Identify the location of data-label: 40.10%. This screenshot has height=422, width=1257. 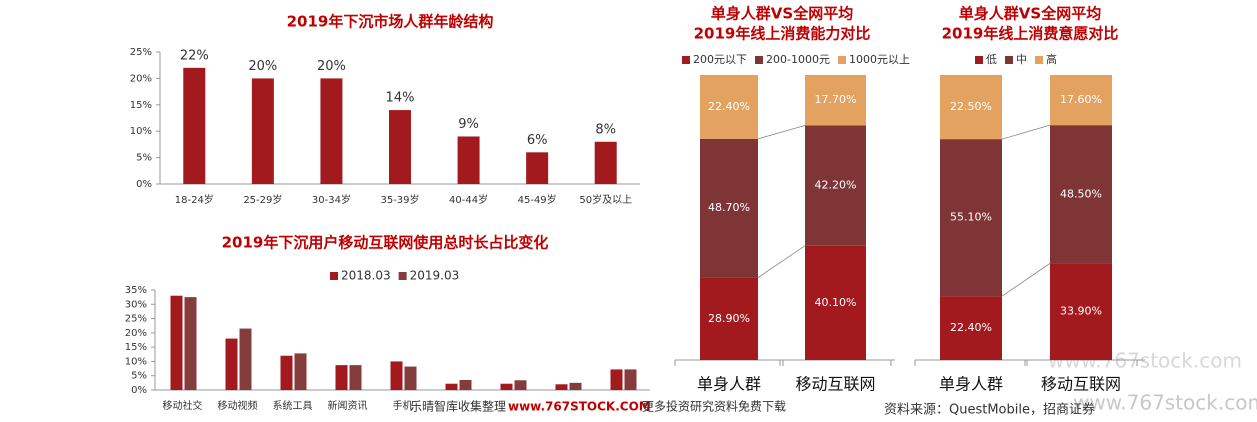
(836, 302).